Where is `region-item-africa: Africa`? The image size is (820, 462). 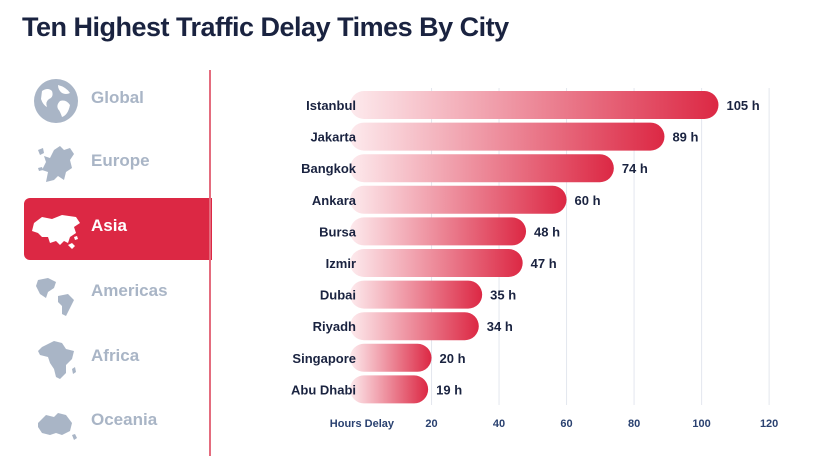 region-item-africa: Africa is located at coordinates (118, 359).